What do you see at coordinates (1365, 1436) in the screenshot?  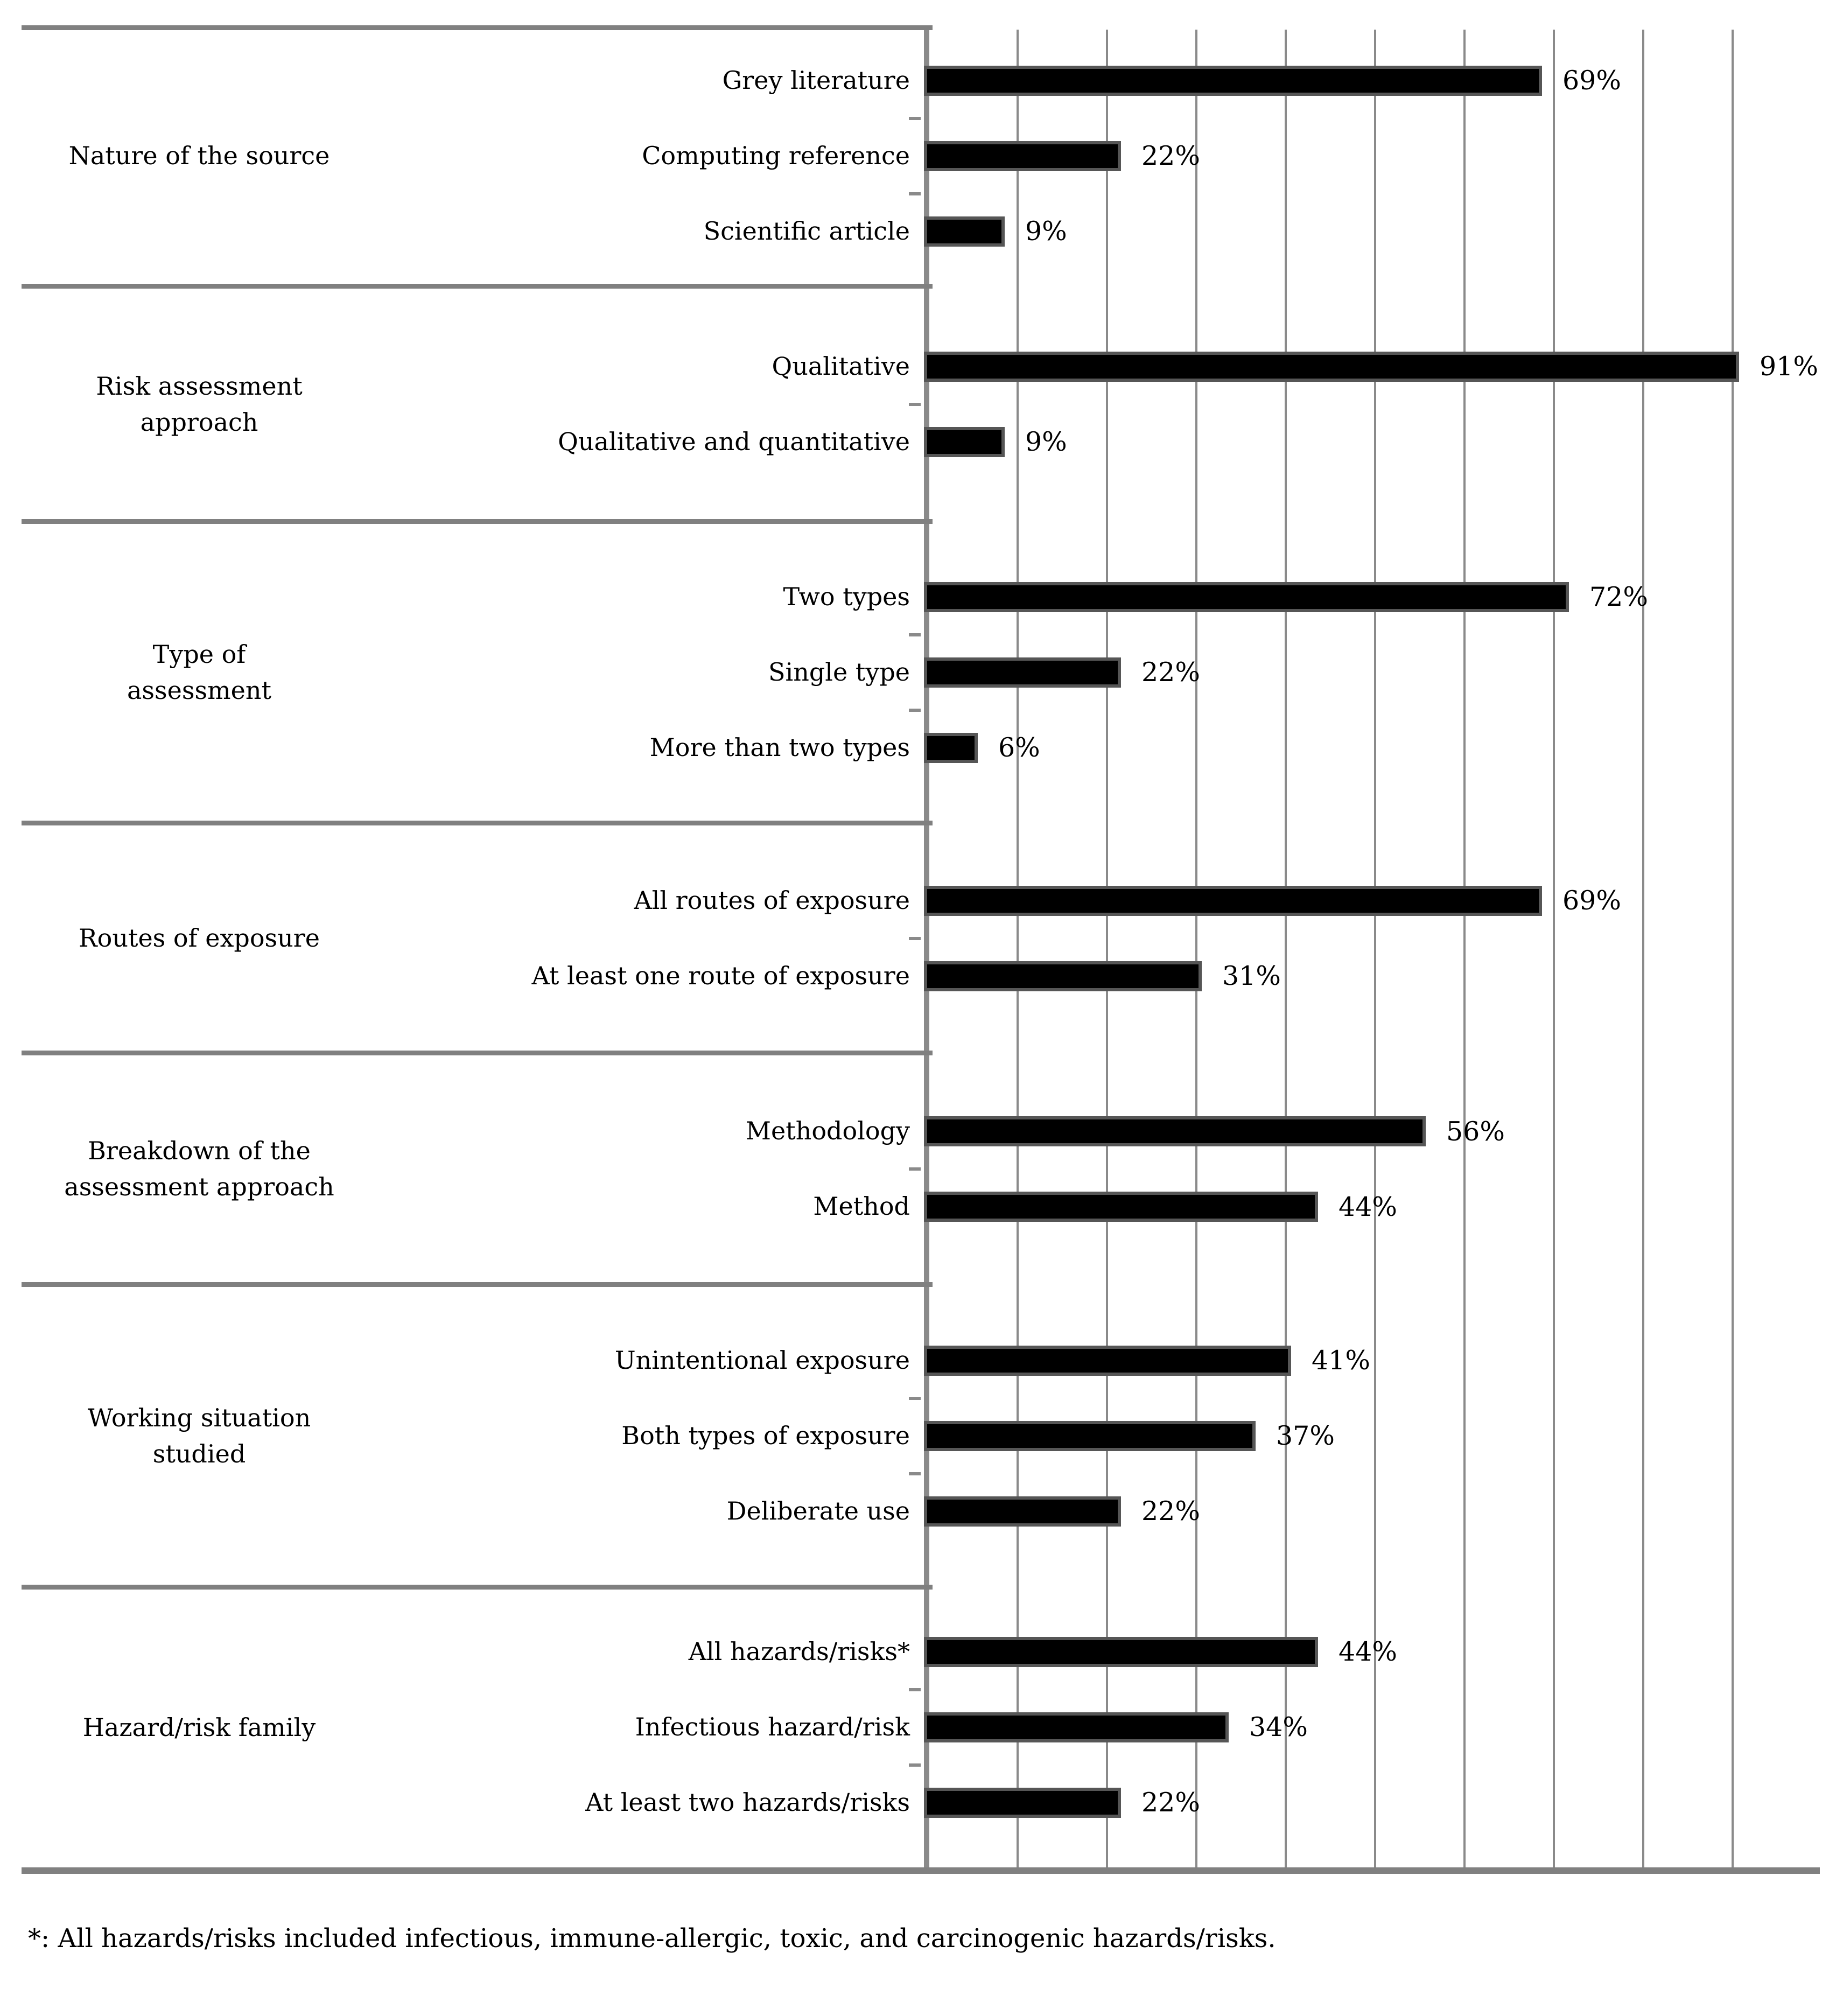 I see `bar-cell: 37%` at bounding box center [1365, 1436].